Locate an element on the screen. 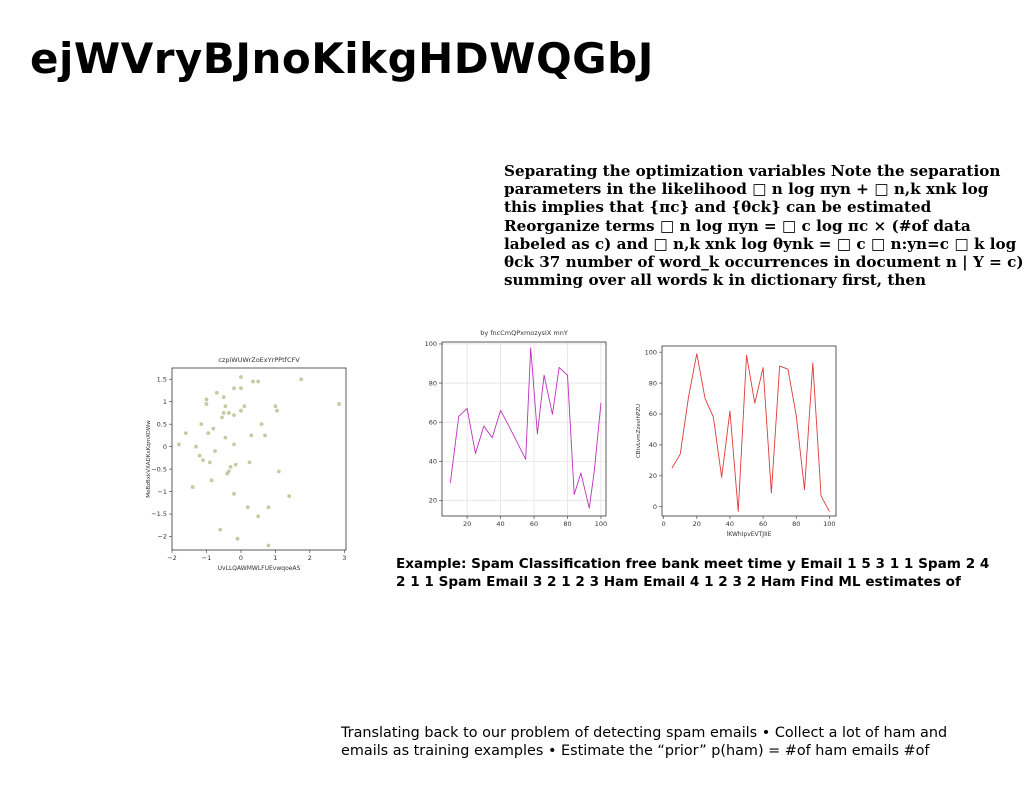 This screenshot has height=788, width=1024. x-tick-label: 2 is located at coordinates (310, 558).